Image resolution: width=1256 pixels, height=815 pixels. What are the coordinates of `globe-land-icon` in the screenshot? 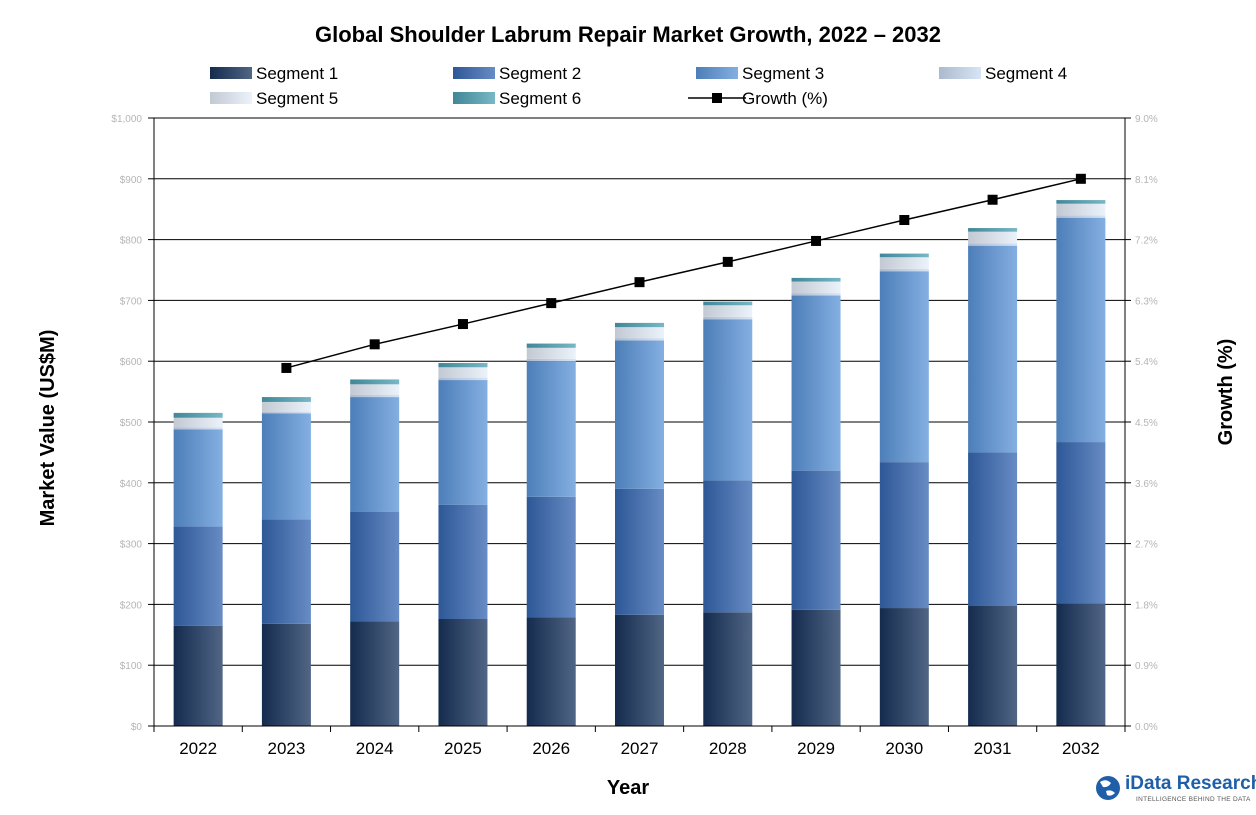 It's located at (1107, 788).